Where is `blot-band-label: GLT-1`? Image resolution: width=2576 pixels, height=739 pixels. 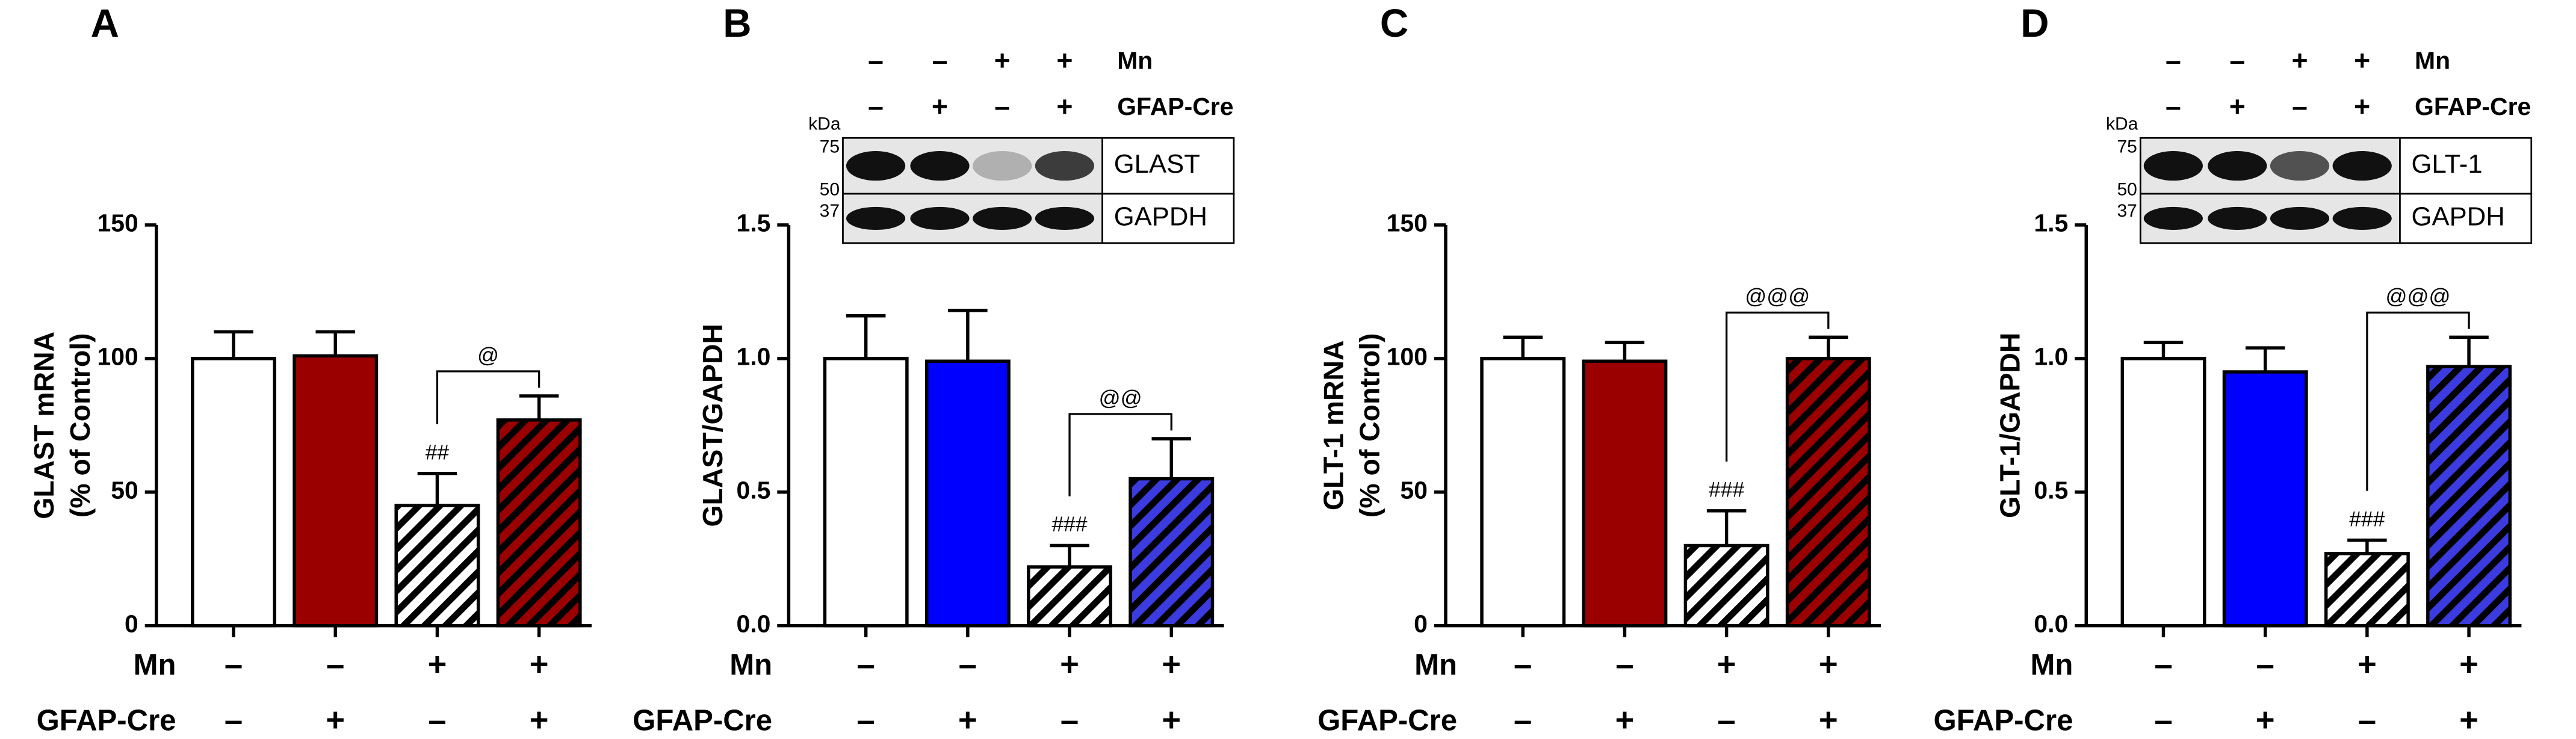 blot-band-label: GLT-1 is located at coordinates (2447, 164).